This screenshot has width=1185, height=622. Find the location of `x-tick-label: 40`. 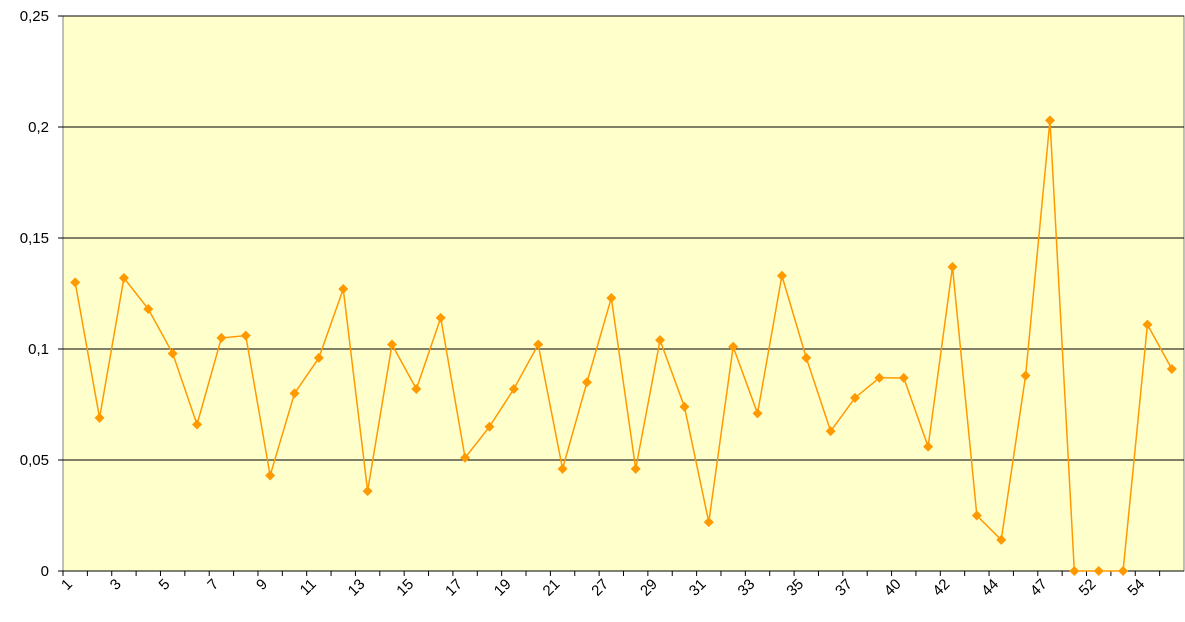

x-tick-label: 40 is located at coordinates (893, 588).